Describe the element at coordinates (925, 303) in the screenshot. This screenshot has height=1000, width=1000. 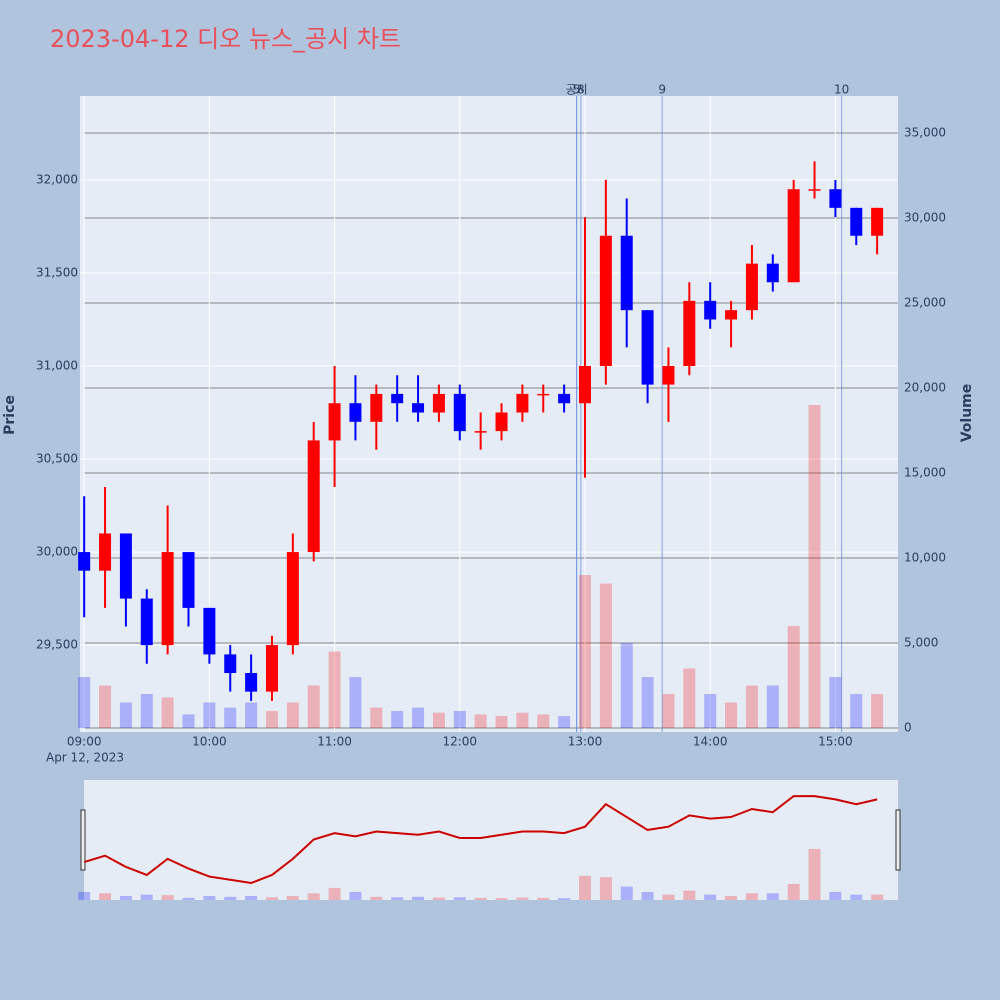
I see `y2-tick-label: 25,000` at that location.